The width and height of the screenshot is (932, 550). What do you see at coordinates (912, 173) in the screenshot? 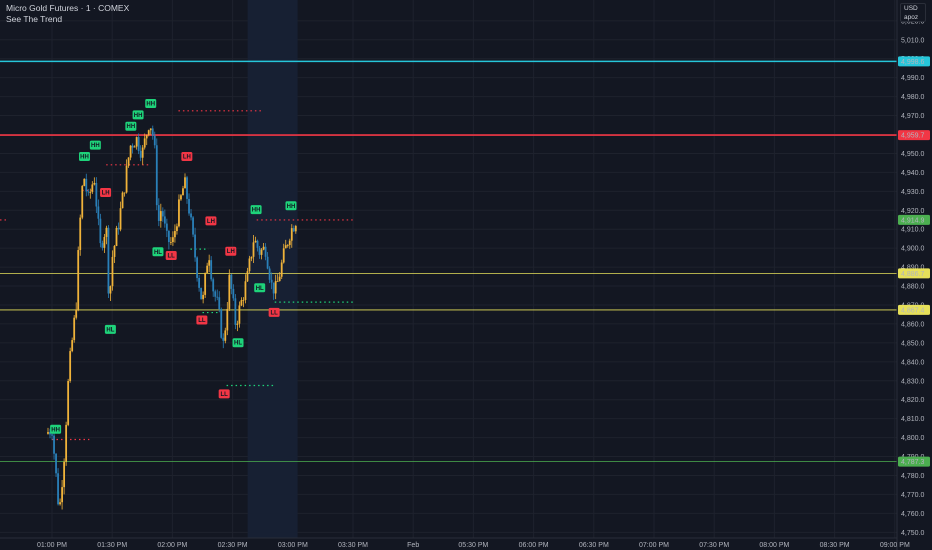
I see `y-tick-label: 4,940.0` at bounding box center [912, 173].